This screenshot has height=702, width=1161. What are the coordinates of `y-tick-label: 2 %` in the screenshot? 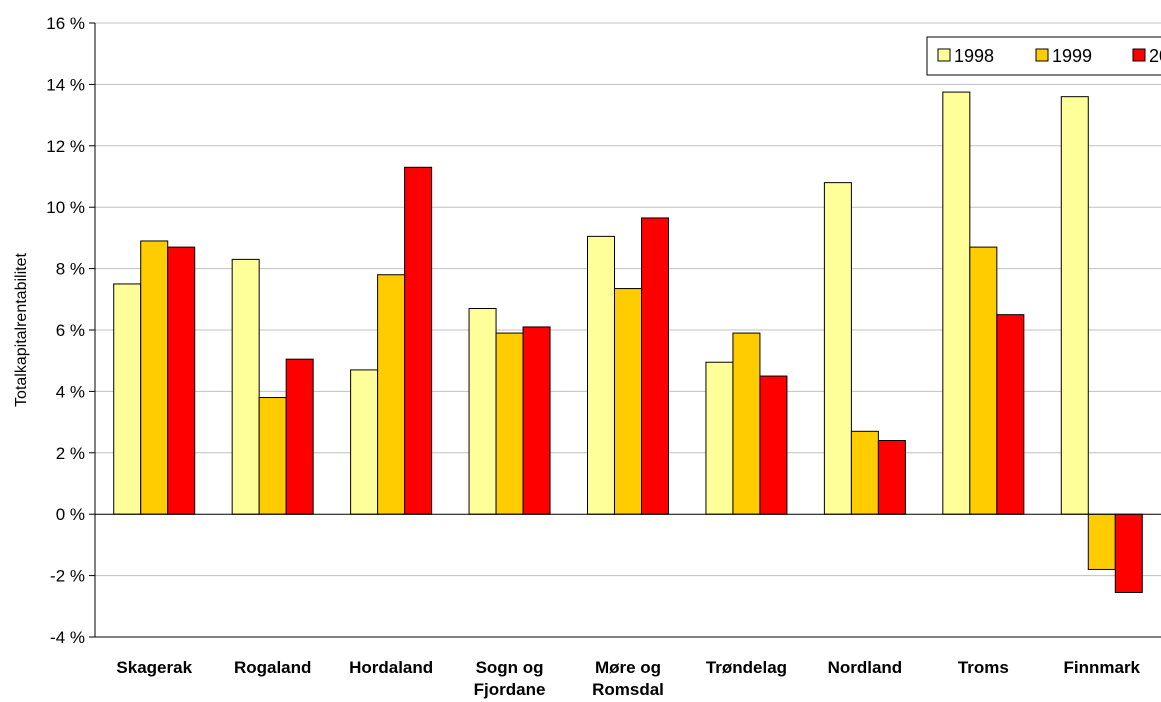 It's located at (70, 453).